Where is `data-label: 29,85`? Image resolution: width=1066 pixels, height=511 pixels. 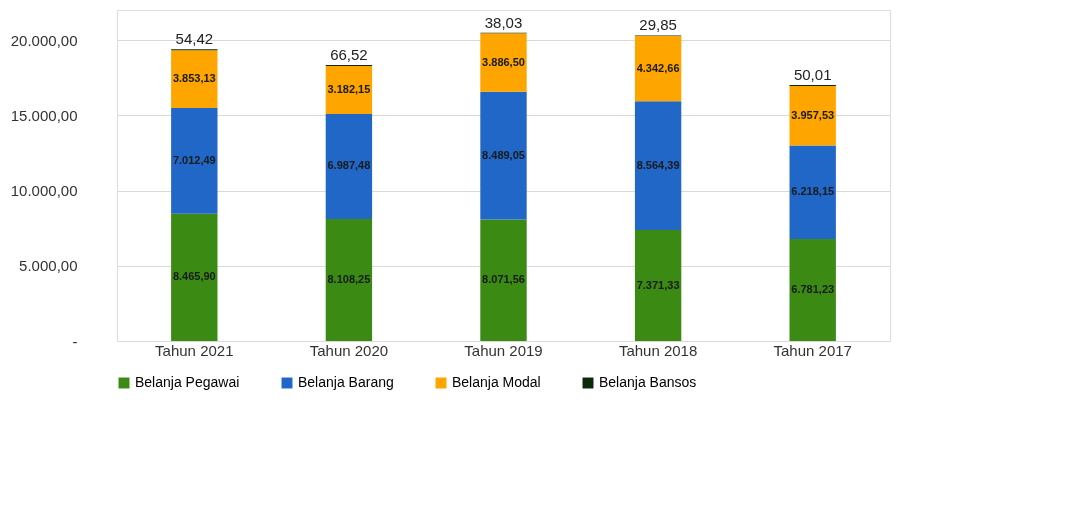 data-label: 29,85 is located at coordinates (658, 25).